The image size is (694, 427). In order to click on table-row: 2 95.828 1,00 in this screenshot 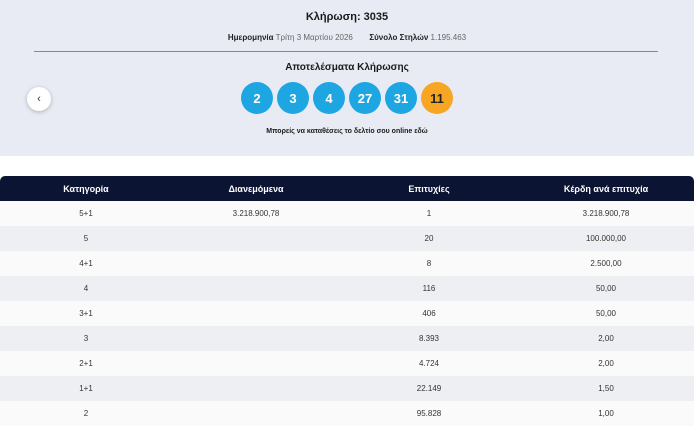, I will do `click(347, 413)`.